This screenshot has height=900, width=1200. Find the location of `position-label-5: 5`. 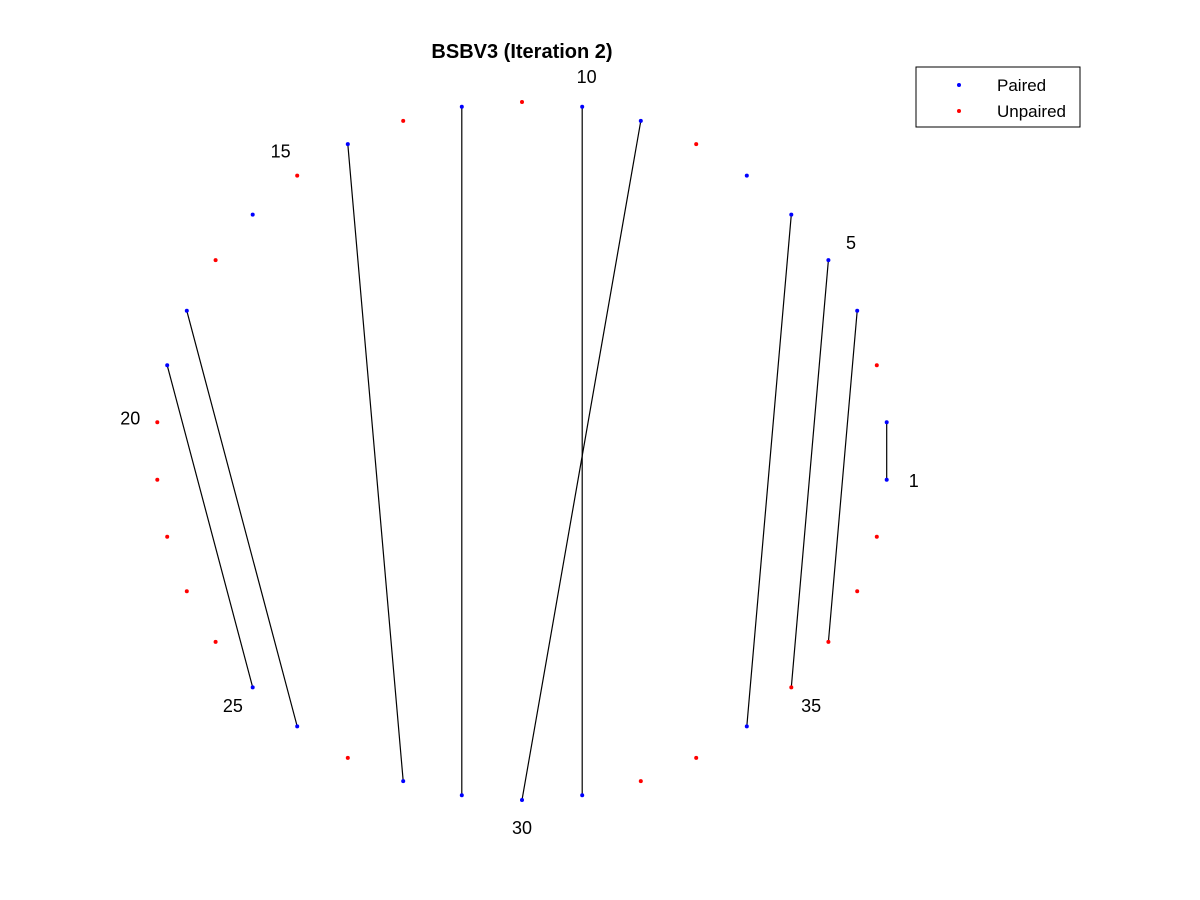

position-label-5: 5 is located at coordinates (851, 243).